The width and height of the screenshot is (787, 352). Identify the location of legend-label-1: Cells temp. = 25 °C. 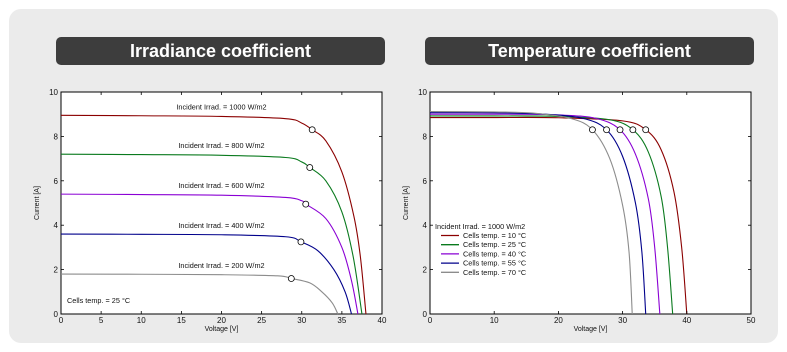
(494, 244).